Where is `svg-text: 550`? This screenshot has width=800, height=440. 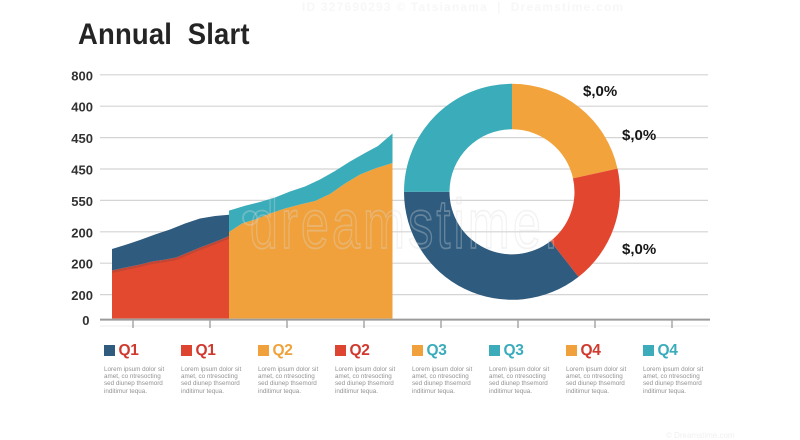
svg-text: 550 is located at coordinates (82, 201).